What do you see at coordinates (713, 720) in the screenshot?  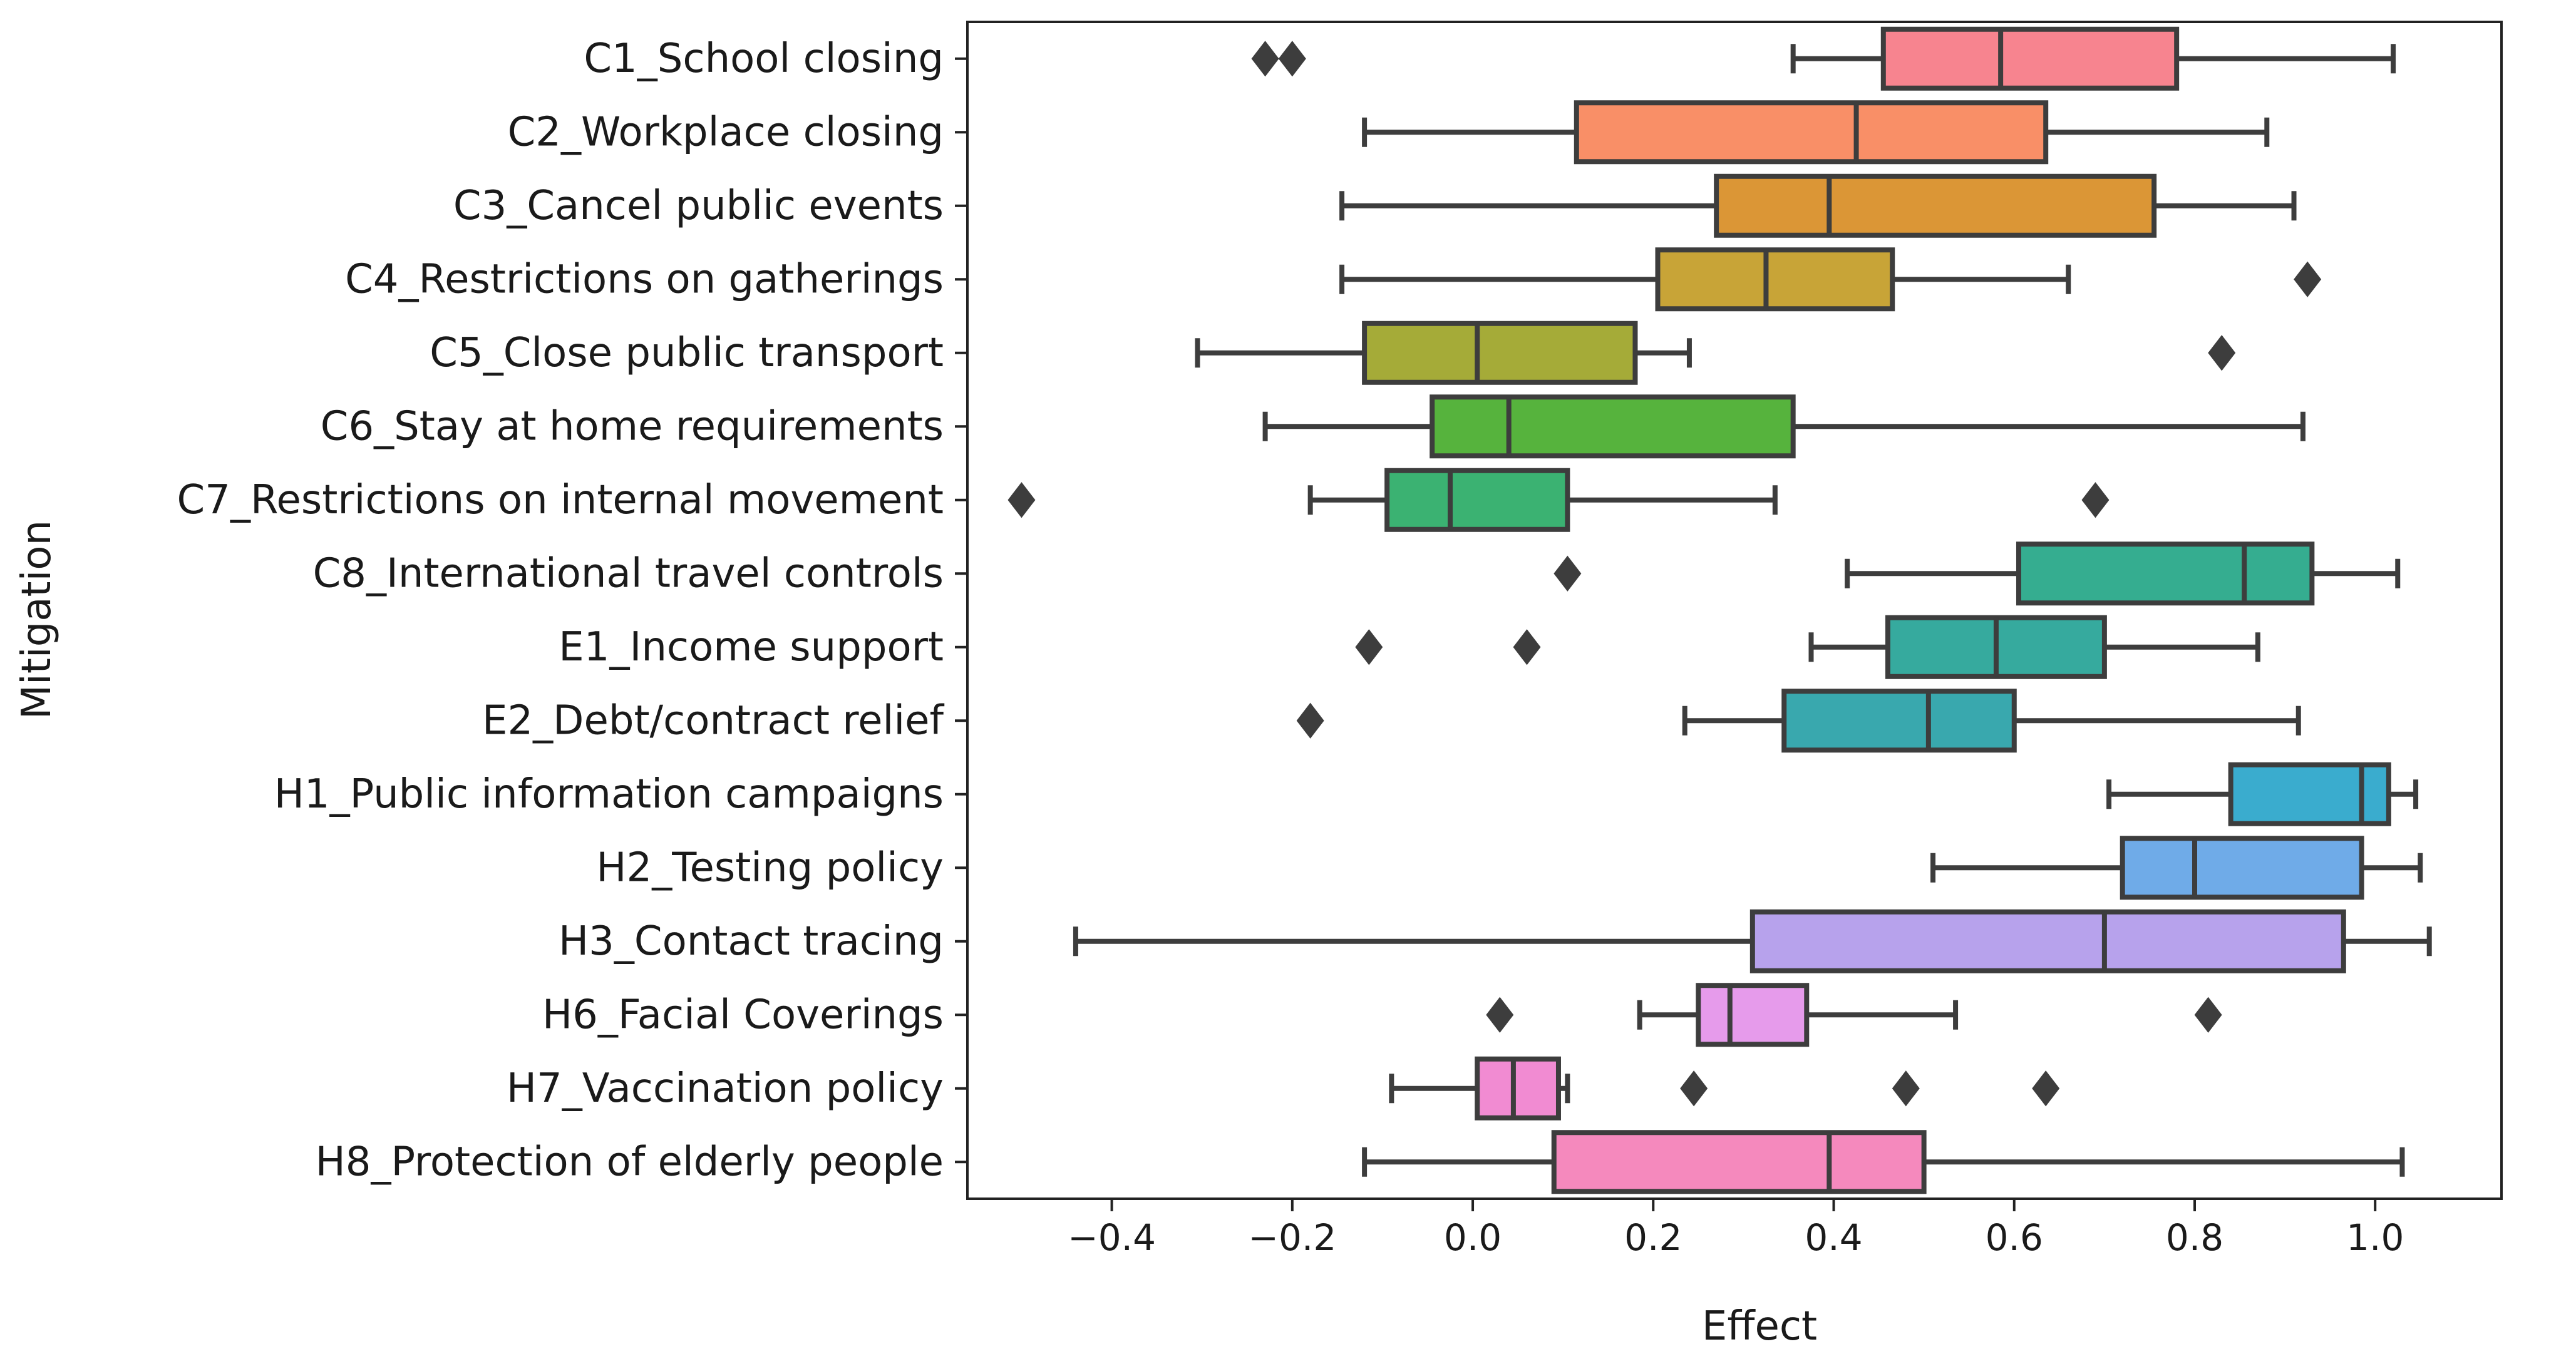 I see `y-tick-label: E2_Debt/contract relief` at bounding box center [713, 720].